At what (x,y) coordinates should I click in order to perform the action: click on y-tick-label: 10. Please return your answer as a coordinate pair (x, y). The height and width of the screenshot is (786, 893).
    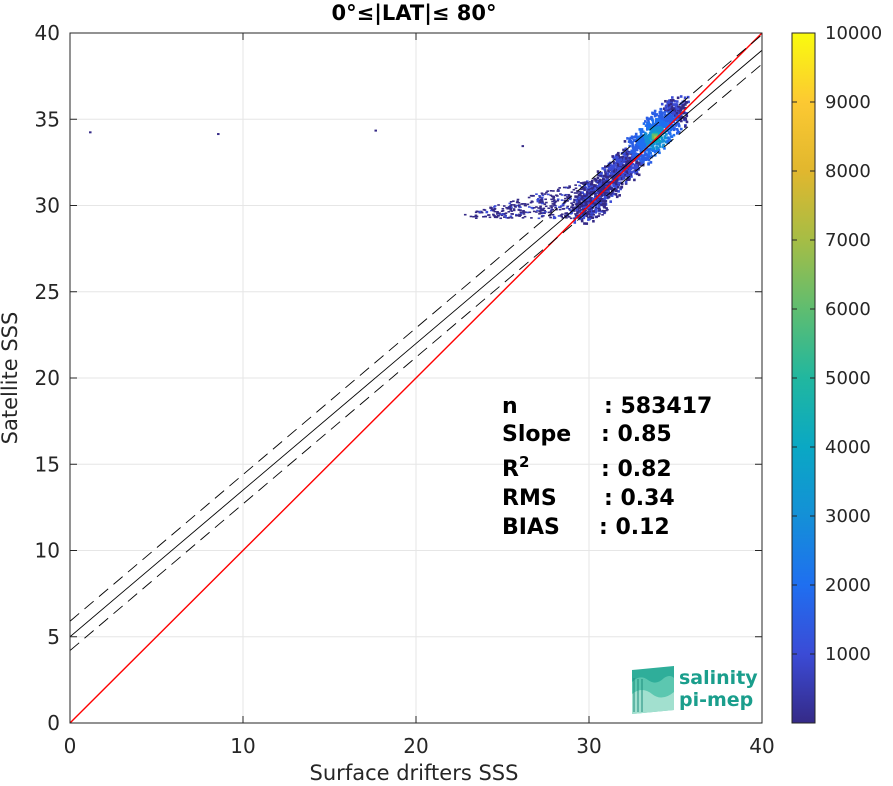
    Looking at the image, I should click on (47, 551).